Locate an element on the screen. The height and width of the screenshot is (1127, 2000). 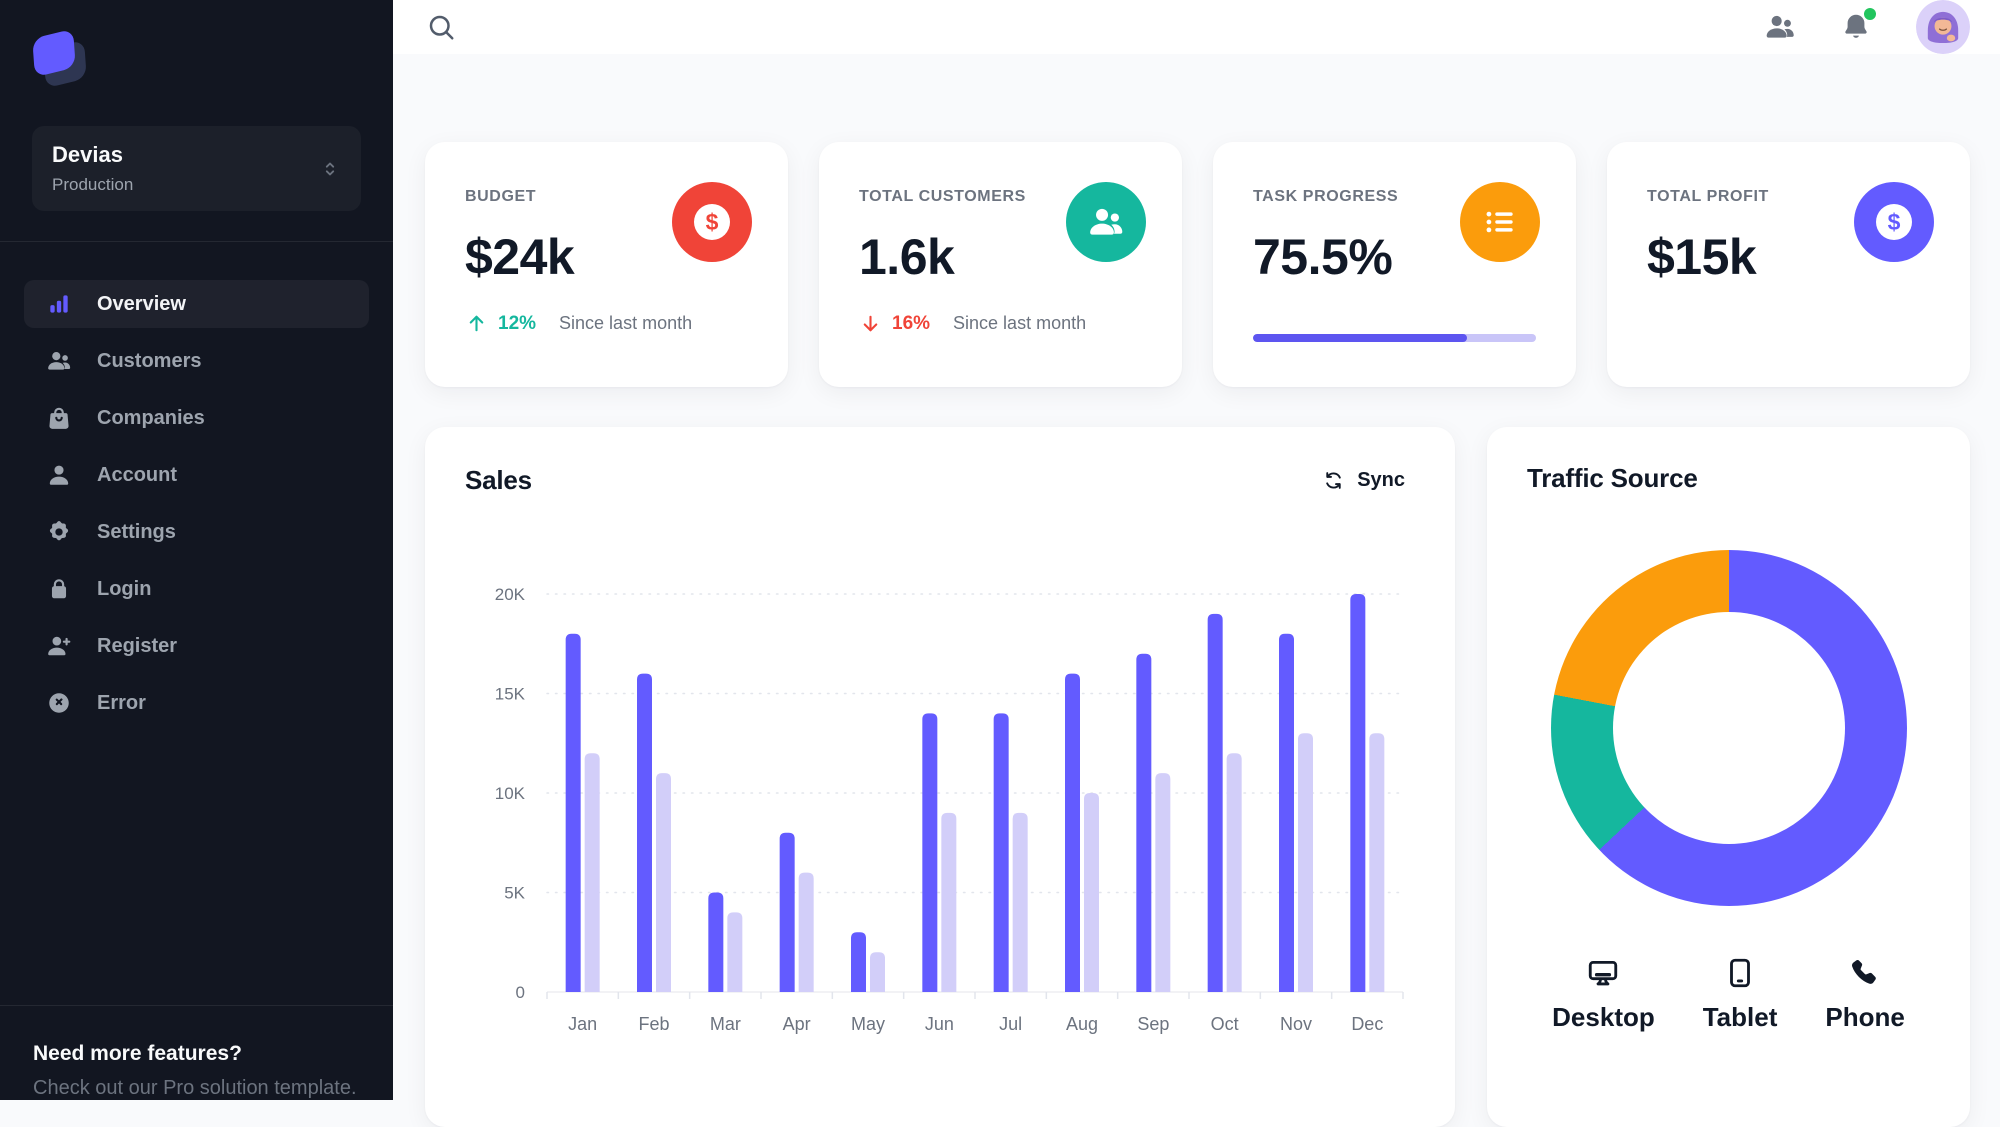
sidebar-divider is located at coordinates (196, 241).